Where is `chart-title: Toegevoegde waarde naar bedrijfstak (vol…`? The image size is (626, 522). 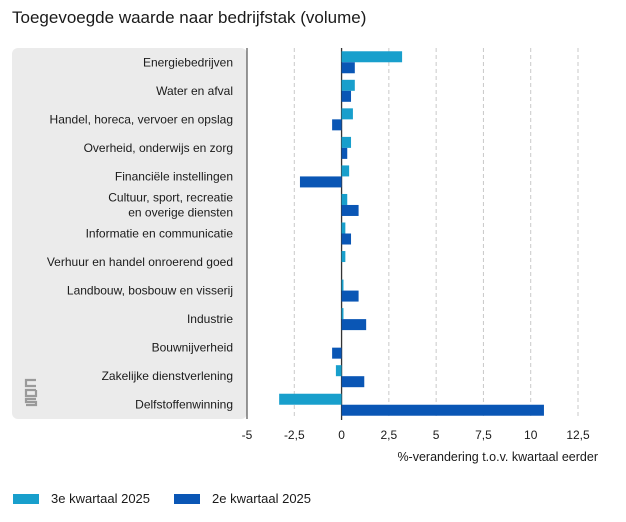 chart-title: Toegevoegde waarde naar bedrijfstak (vol… is located at coordinates (189, 17).